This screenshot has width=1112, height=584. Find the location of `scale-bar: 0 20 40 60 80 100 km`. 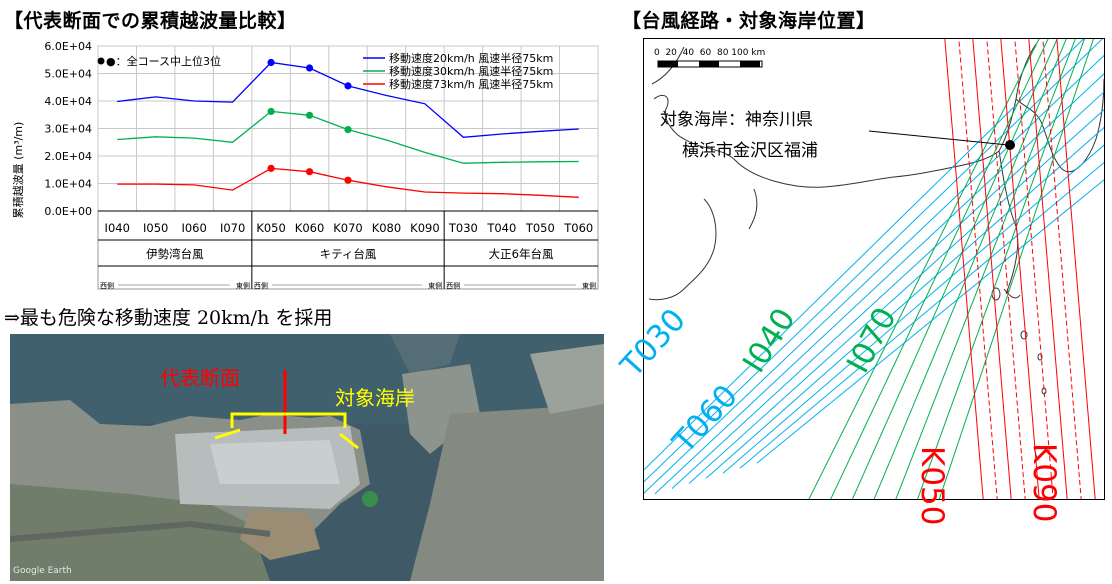

scale-bar: 0 20 40 60 80 100 km is located at coordinates (709, 58).